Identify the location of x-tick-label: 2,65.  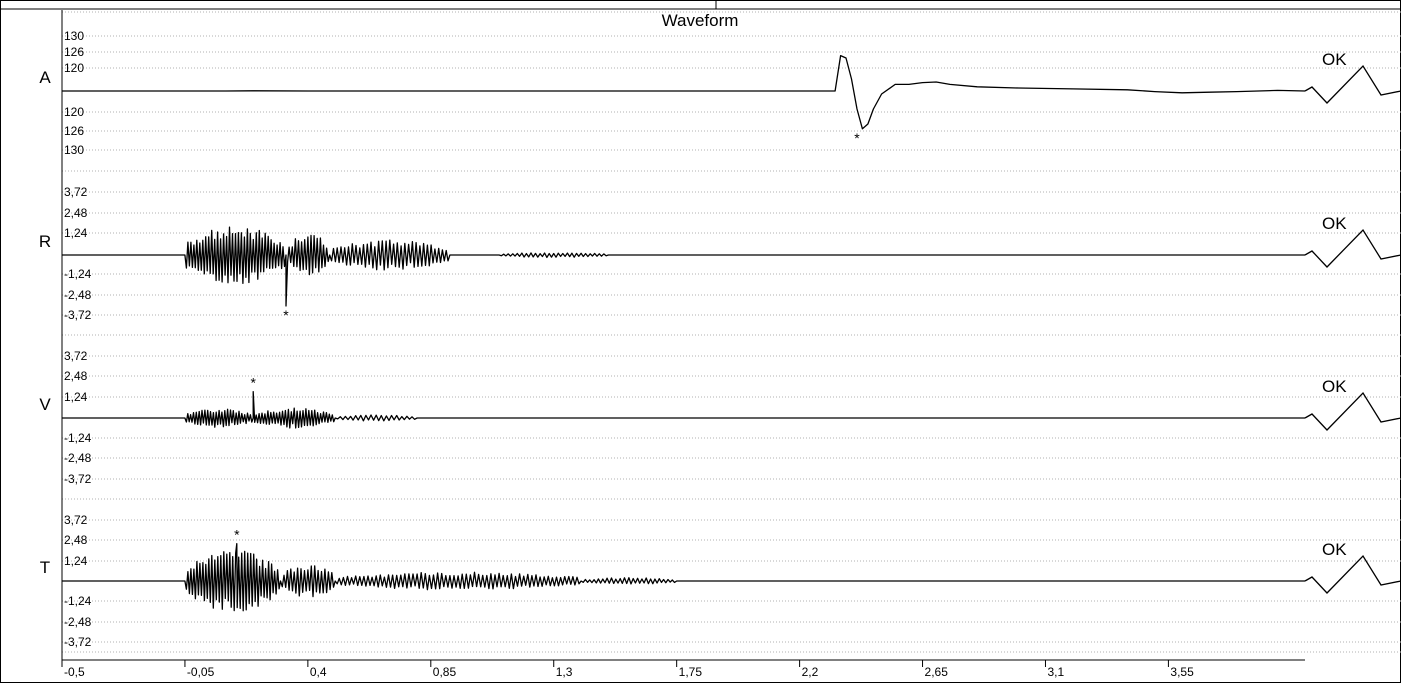
(937, 672).